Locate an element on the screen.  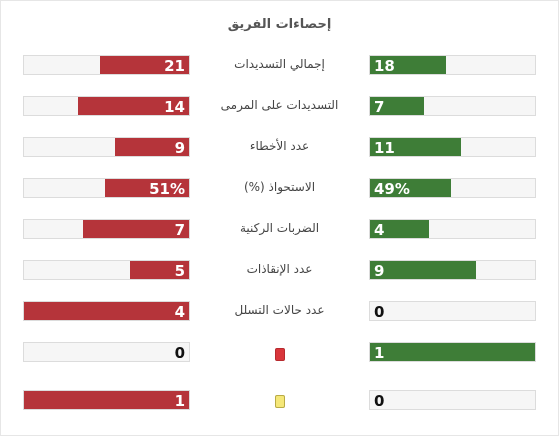
stat-row: 51% الاستحواذ (%) 49% is located at coordinates (279, 189).